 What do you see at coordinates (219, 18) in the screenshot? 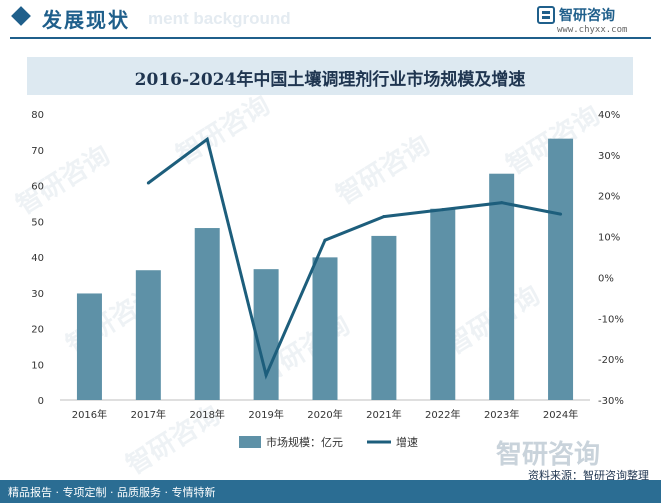
I see `header-watermark: ment background` at bounding box center [219, 18].